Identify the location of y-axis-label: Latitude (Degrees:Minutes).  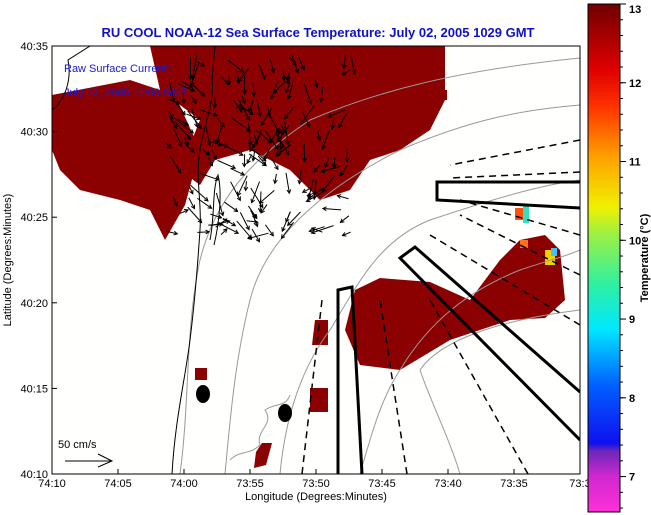
(8, 260).